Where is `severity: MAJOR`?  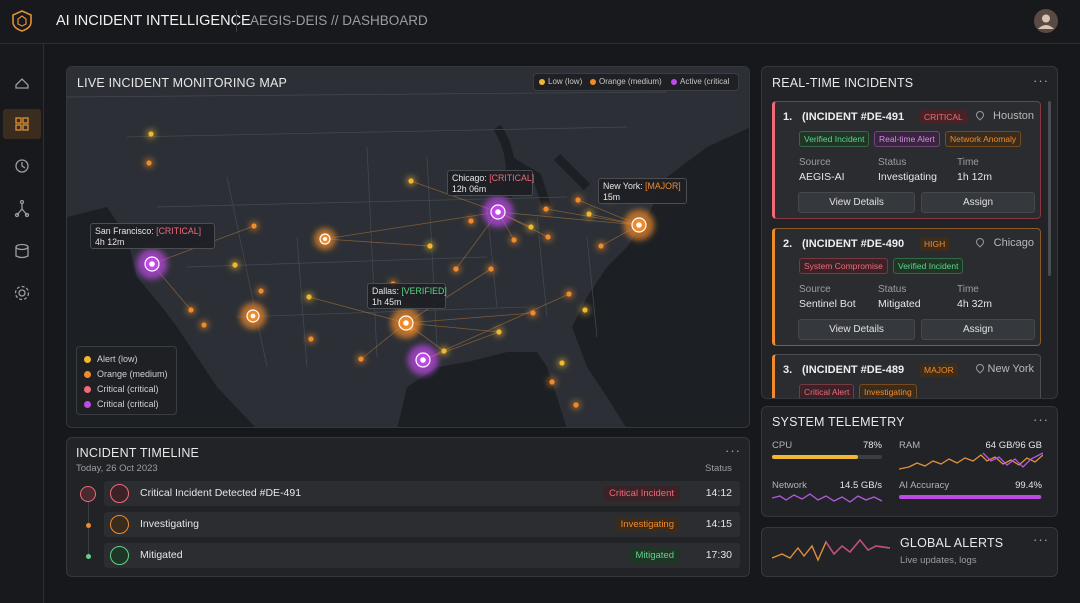 severity: MAJOR is located at coordinates (939, 370).